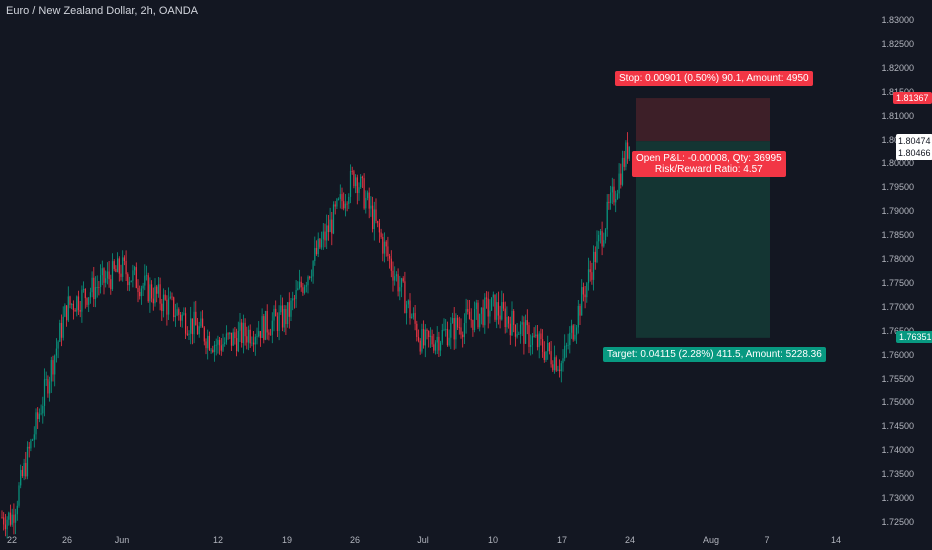 This screenshot has width=932, height=550. What do you see at coordinates (897, 521) in the screenshot?
I see `price-axis-label: 1.72500` at bounding box center [897, 521].